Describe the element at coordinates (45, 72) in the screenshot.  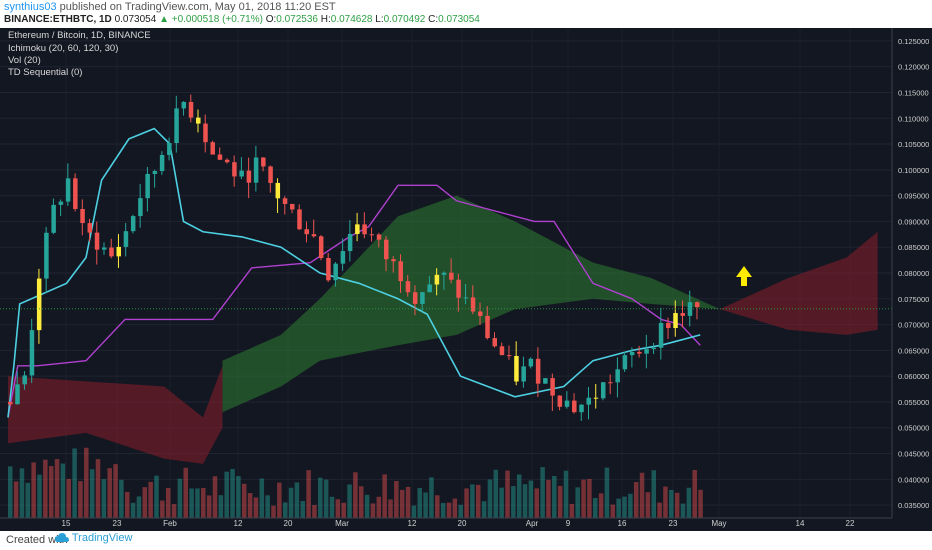
I see `legend-td-sequential: TD Sequential (0)` at that location.